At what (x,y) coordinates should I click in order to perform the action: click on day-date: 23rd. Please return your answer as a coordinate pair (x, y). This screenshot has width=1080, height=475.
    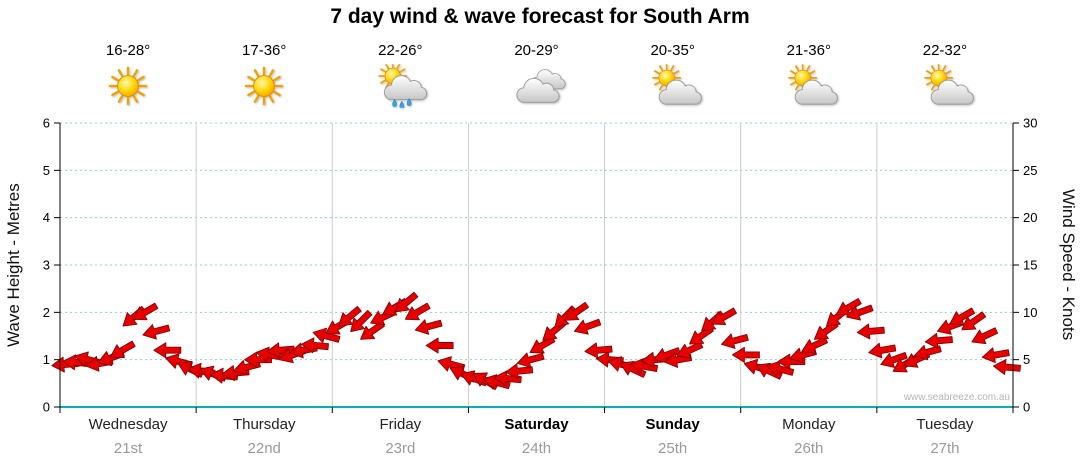
    Looking at the image, I should click on (400, 448).